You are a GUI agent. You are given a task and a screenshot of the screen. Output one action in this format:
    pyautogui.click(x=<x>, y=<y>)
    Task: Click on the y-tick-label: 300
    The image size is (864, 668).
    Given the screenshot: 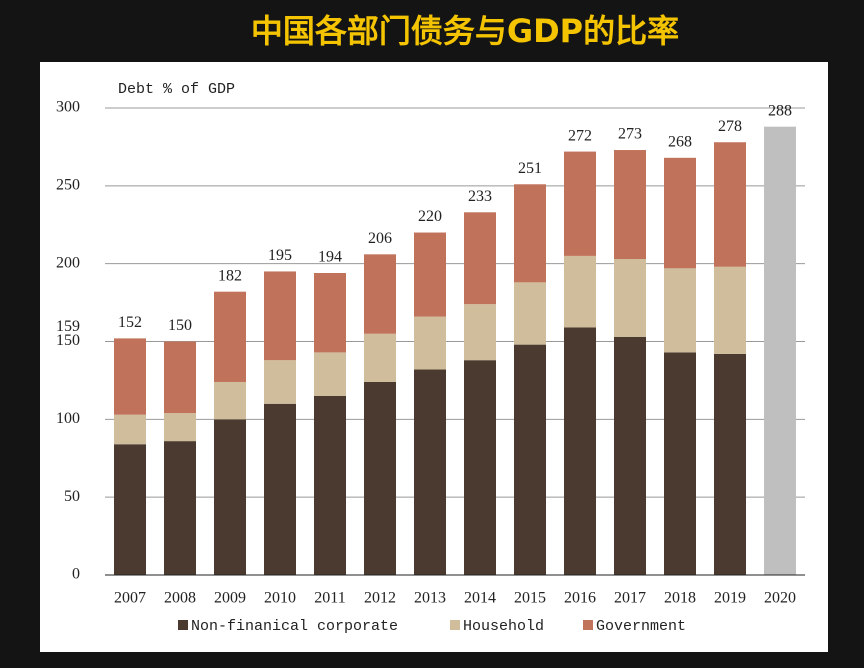 What is the action you would take?
    pyautogui.click(x=68, y=107)
    